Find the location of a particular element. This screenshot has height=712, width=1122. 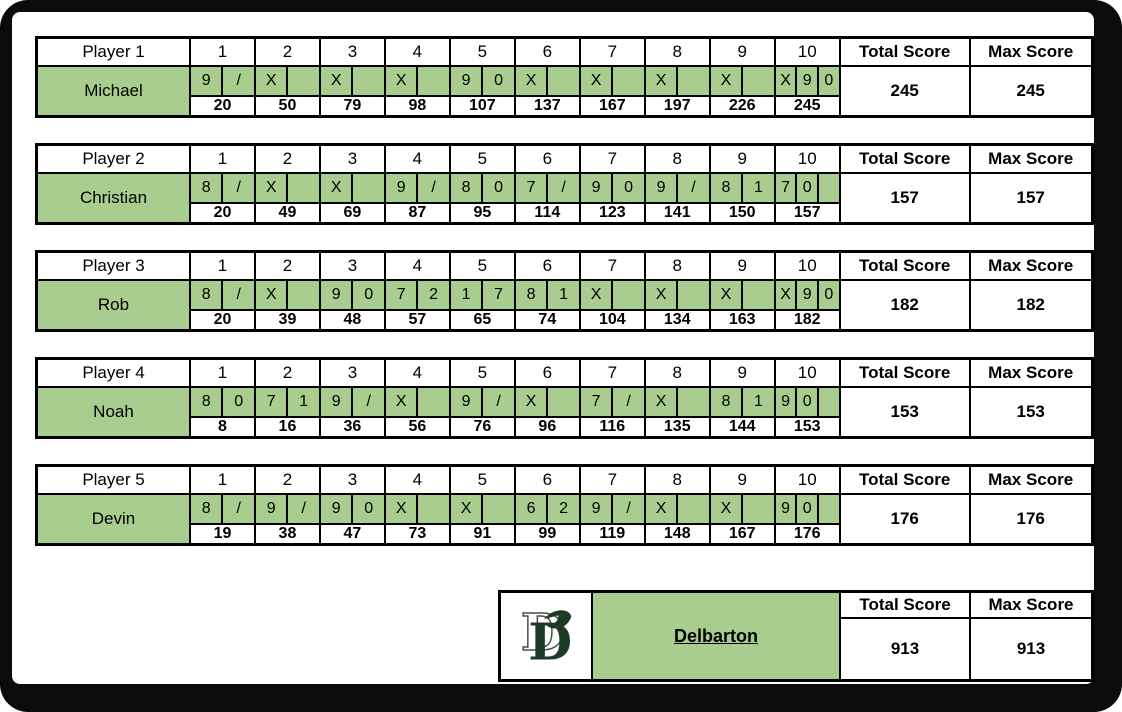

total-score-value: 153 is located at coordinates (904, 412).